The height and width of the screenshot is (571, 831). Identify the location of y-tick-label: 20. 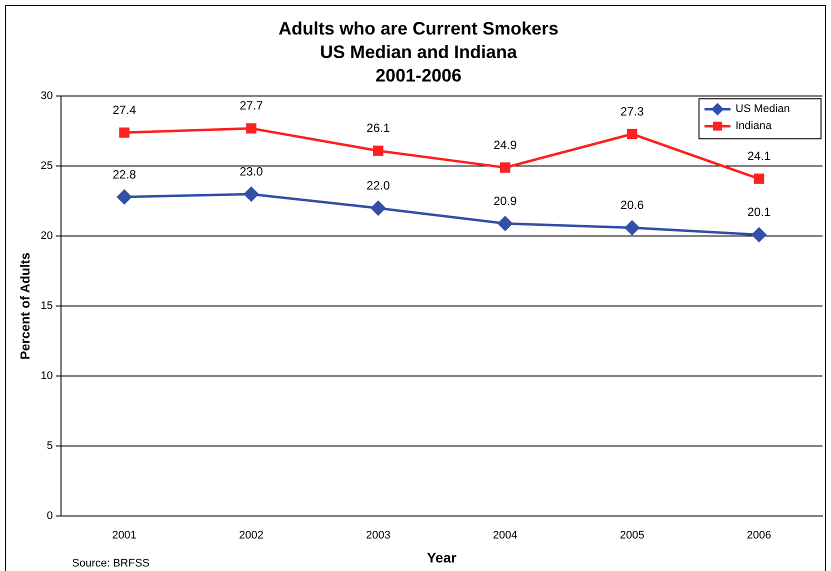
(46, 236).